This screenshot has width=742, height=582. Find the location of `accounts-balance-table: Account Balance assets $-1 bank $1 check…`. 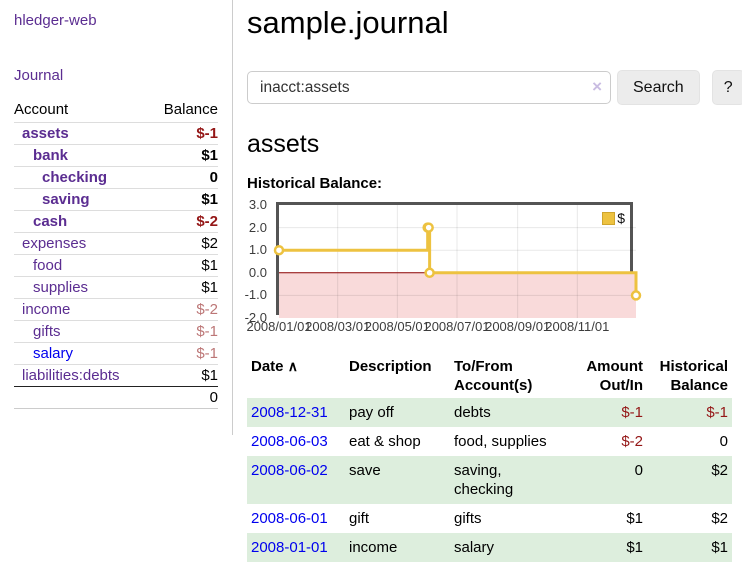

accounts-balance-table: Account Balance assets $-1 bank $1 check… is located at coordinates (116, 254).